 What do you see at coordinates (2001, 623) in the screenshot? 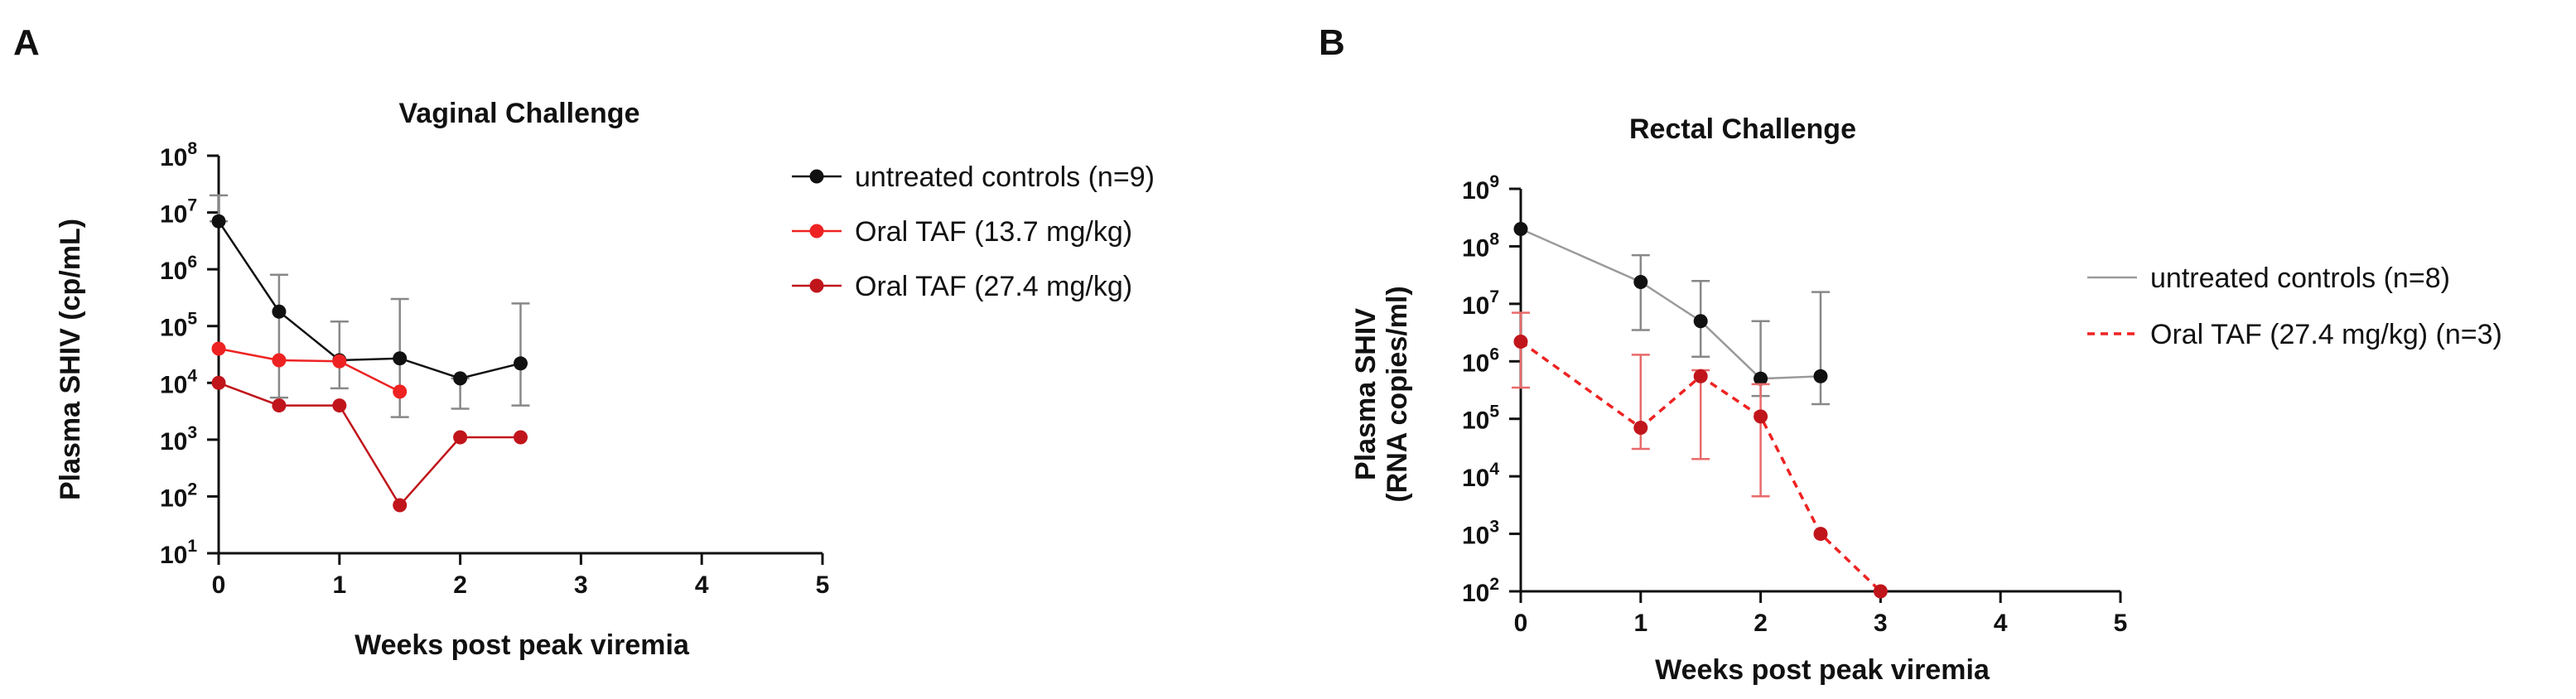
I see `panel-b-x-tick-label: 4` at bounding box center [2001, 623].